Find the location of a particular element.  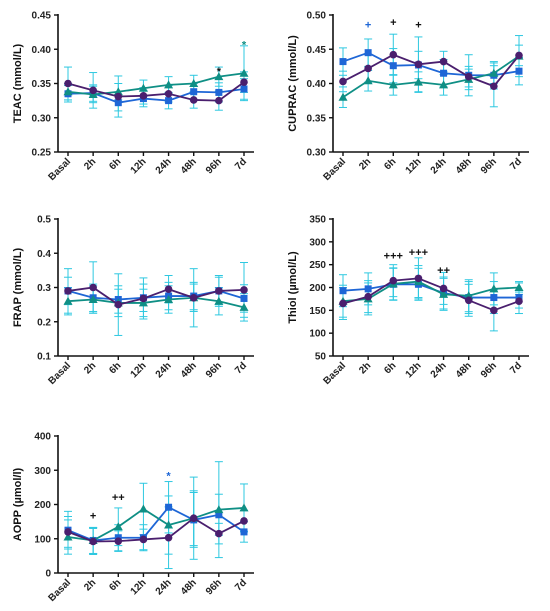

significance-marker: +++ is located at coordinates (393, 257).